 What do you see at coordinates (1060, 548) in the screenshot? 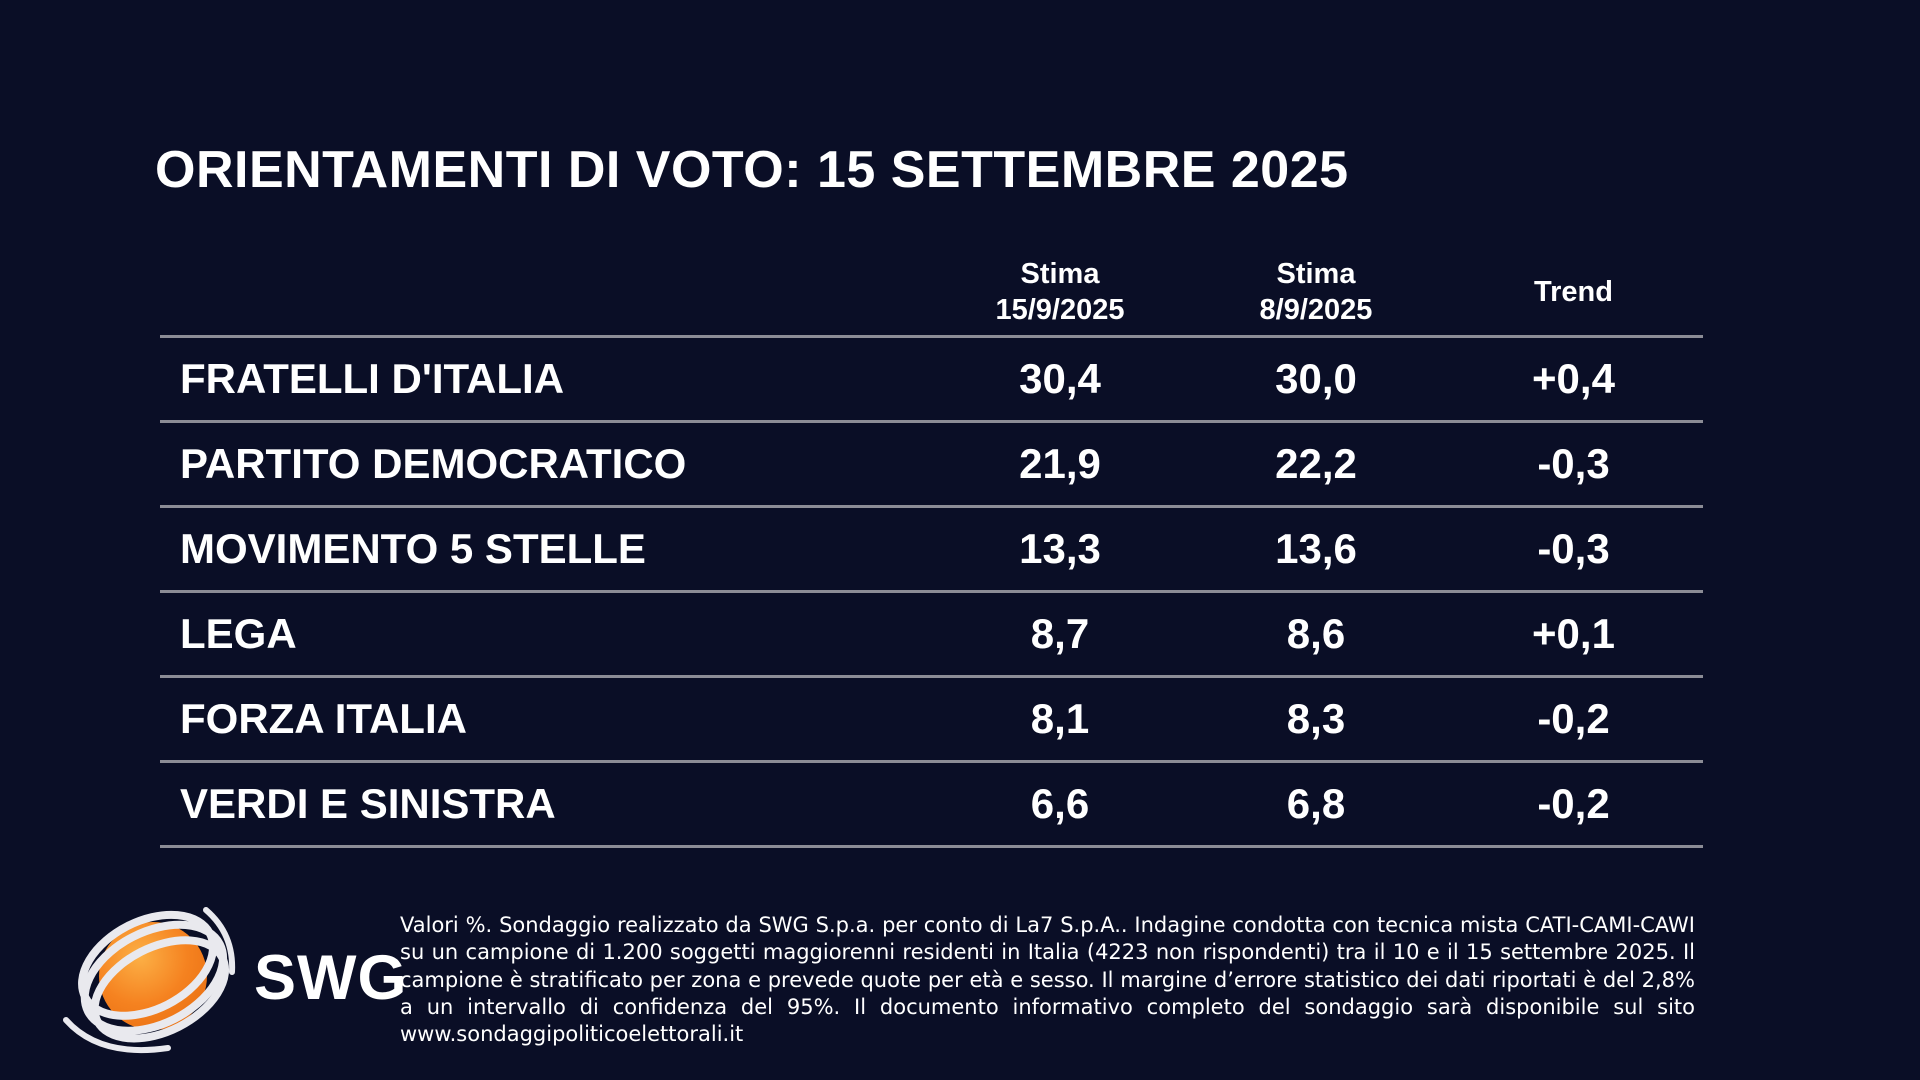
I see `value-current: 13,3` at bounding box center [1060, 548].